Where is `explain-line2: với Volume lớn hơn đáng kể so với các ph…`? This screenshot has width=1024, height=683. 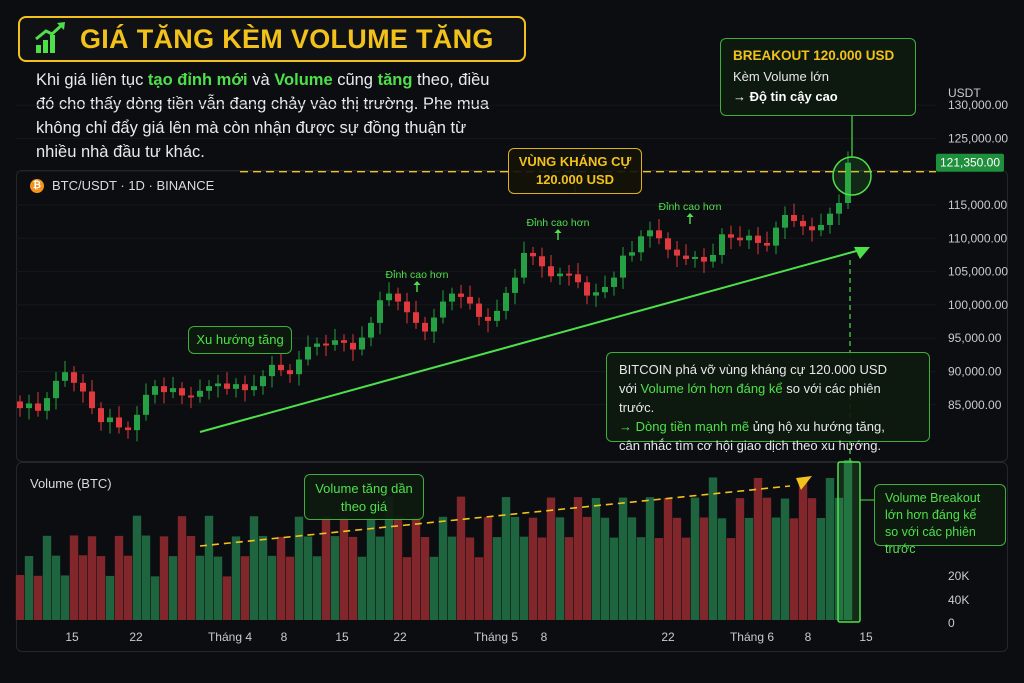 explain-line2: với Volume lớn hơn đáng kể so với các ph… is located at coordinates (750, 398).